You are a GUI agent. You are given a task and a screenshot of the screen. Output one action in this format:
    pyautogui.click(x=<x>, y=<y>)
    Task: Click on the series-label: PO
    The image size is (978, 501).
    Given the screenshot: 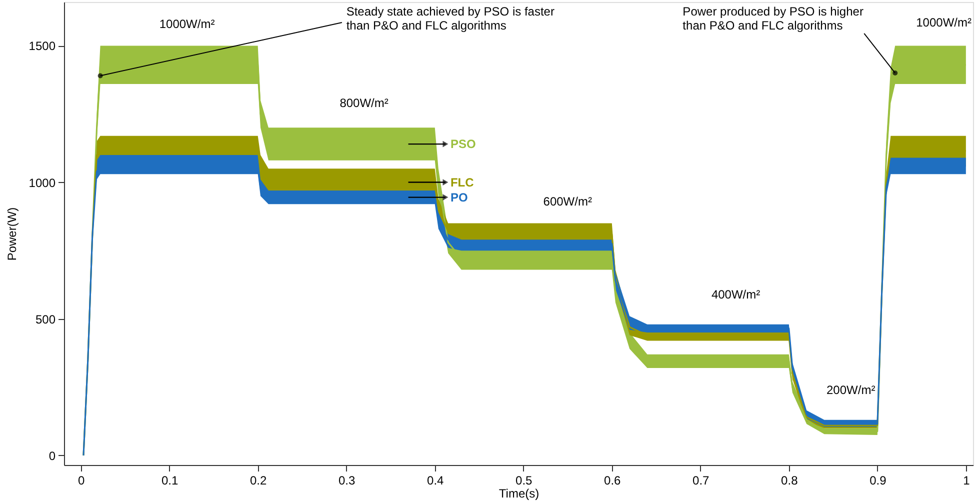 What is the action you would take?
    pyautogui.click(x=459, y=197)
    